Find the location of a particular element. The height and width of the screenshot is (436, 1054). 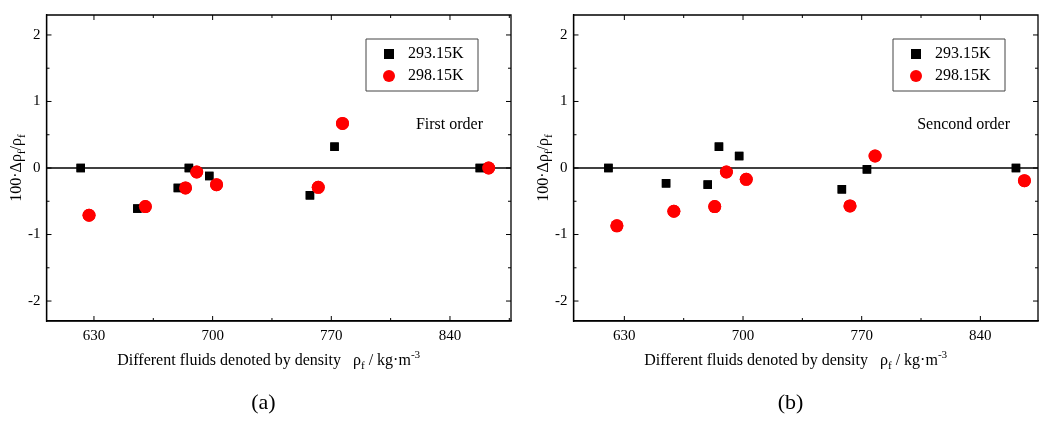

annotation: Sencond order is located at coordinates (964, 124).